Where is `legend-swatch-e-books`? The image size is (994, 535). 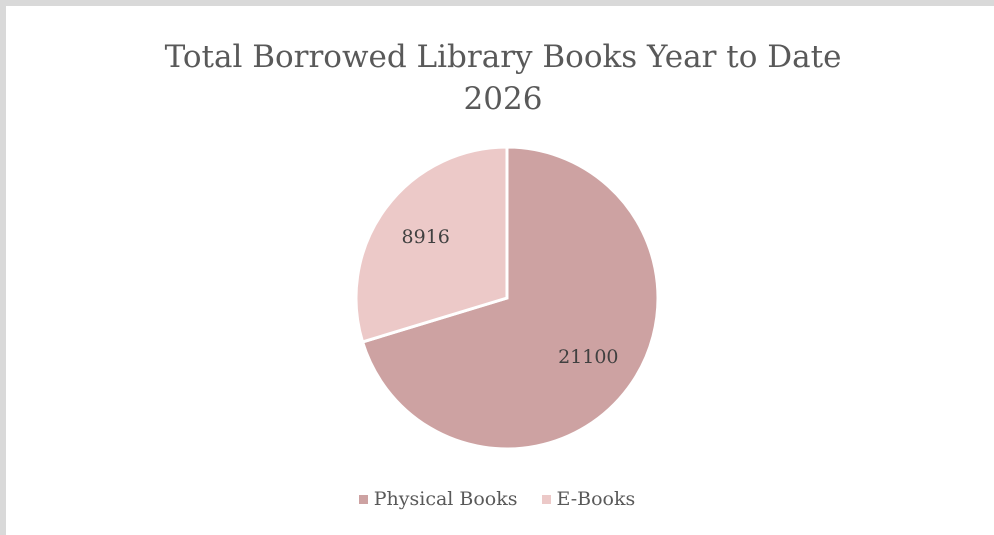
legend-swatch-e-books is located at coordinates (546, 499).